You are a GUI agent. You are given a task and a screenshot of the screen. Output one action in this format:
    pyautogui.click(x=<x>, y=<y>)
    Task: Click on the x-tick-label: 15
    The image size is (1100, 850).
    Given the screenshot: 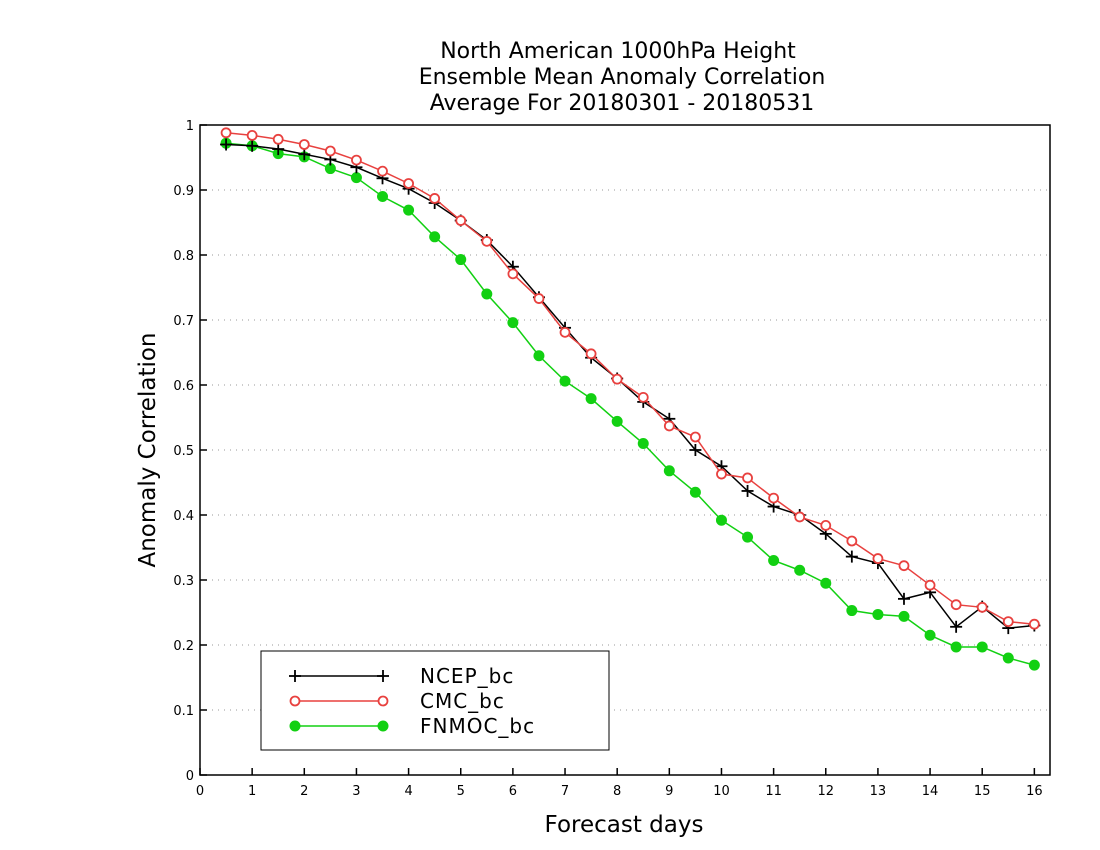 What is the action you would take?
    pyautogui.click(x=982, y=791)
    